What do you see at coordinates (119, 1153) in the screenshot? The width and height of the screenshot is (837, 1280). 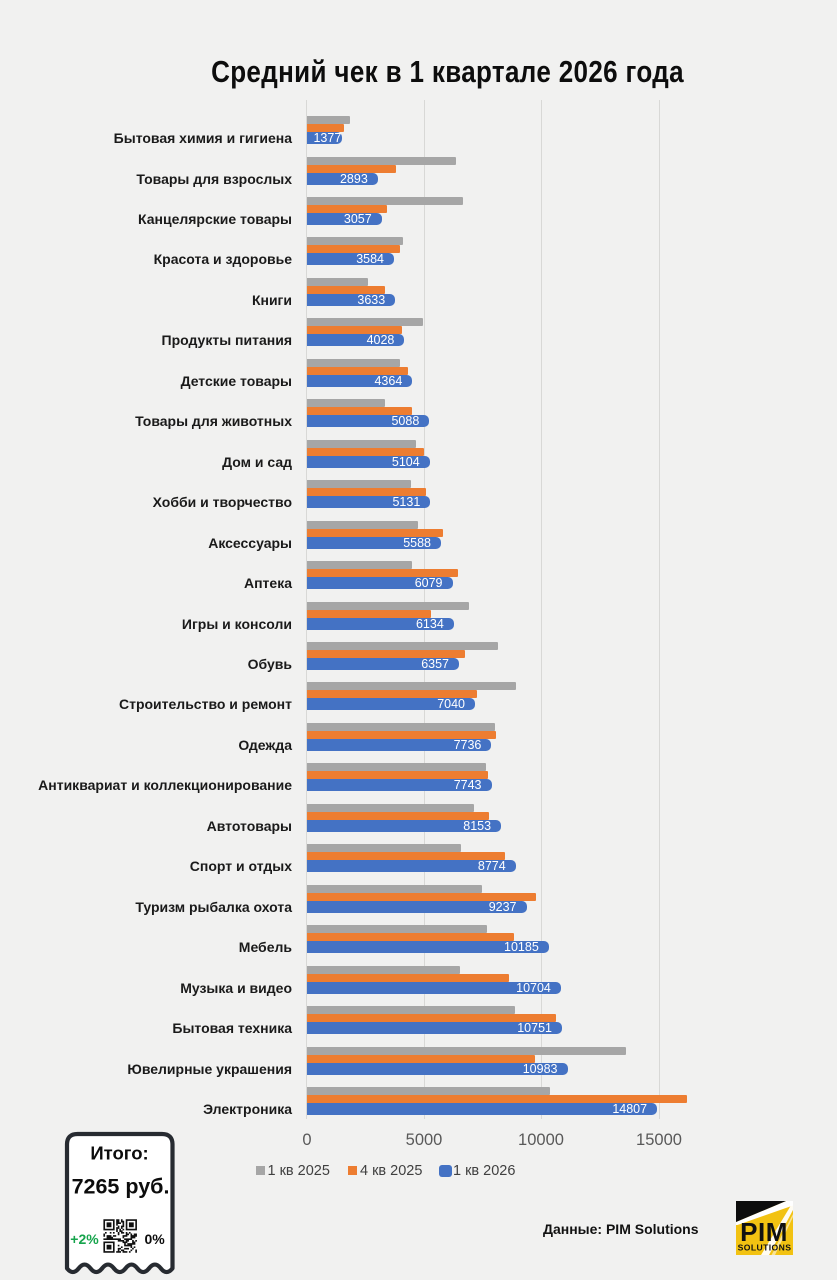 I see `svg-text: Итого:` at bounding box center [119, 1153].